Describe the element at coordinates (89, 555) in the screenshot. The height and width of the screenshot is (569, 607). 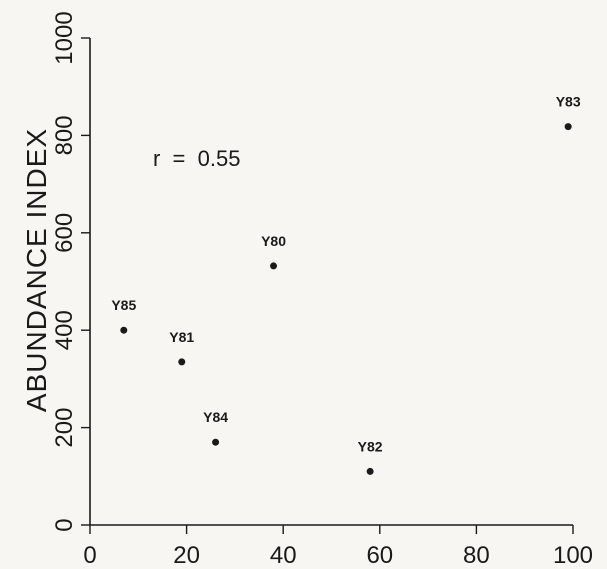
I see `x-tick-label: 0` at that location.